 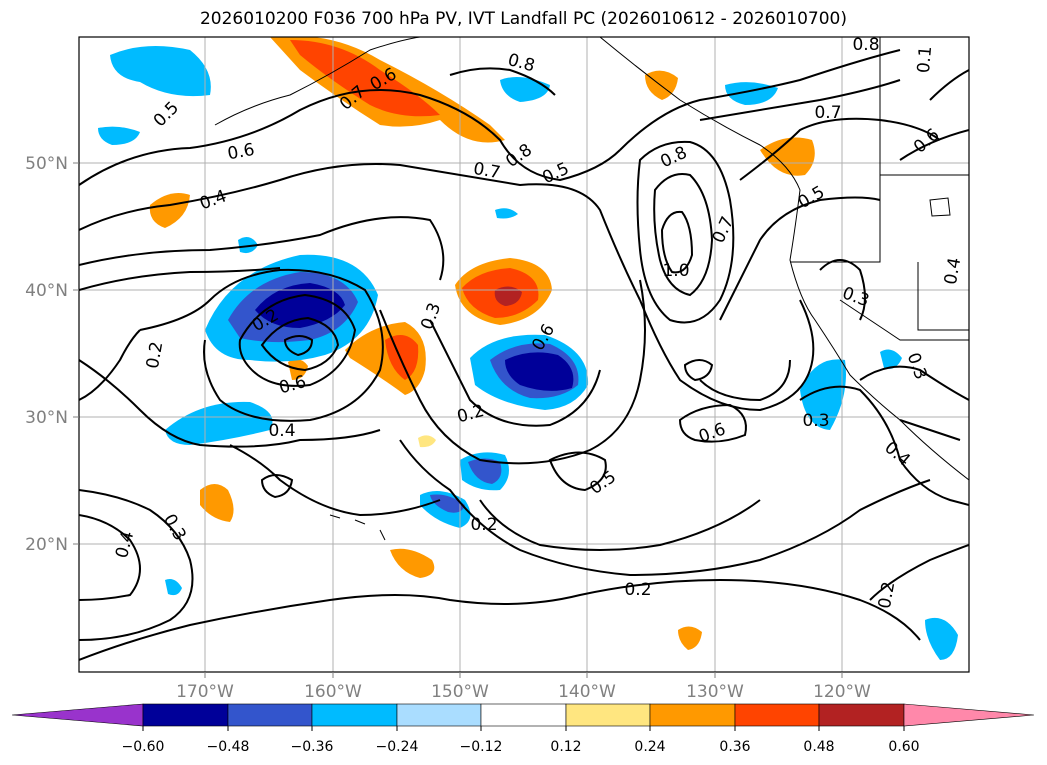 What do you see at coordinates (481, 747) in the screenshot?
I see `colorbar-tick-label: −0.12` at bounding box center [481, 747].